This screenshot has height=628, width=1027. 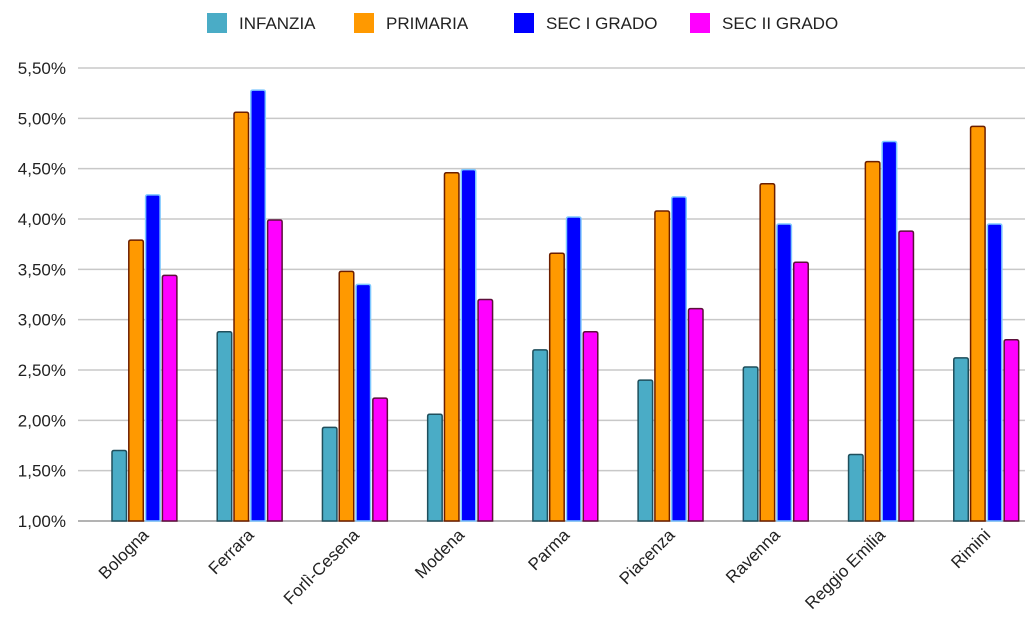 What do you see at coordinates (42, 169) in the screenshot?
I see `y-tick-label: 4,50%` at bounding box center [42, 169].